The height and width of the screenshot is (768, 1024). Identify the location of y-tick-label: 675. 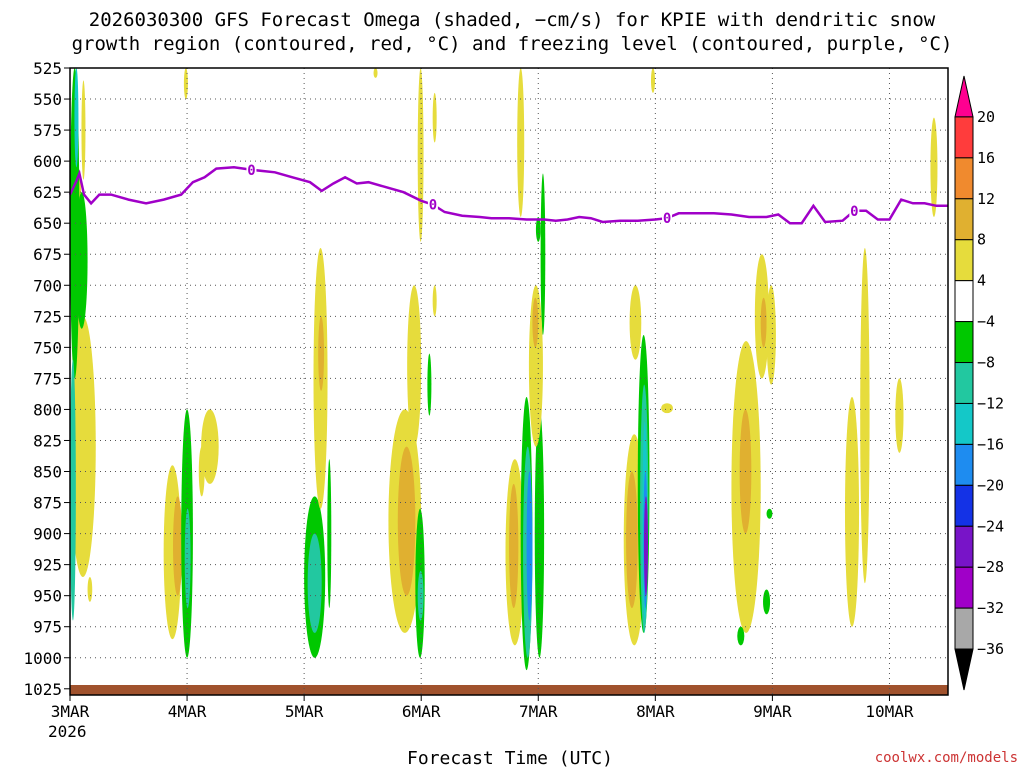
(47, 254).